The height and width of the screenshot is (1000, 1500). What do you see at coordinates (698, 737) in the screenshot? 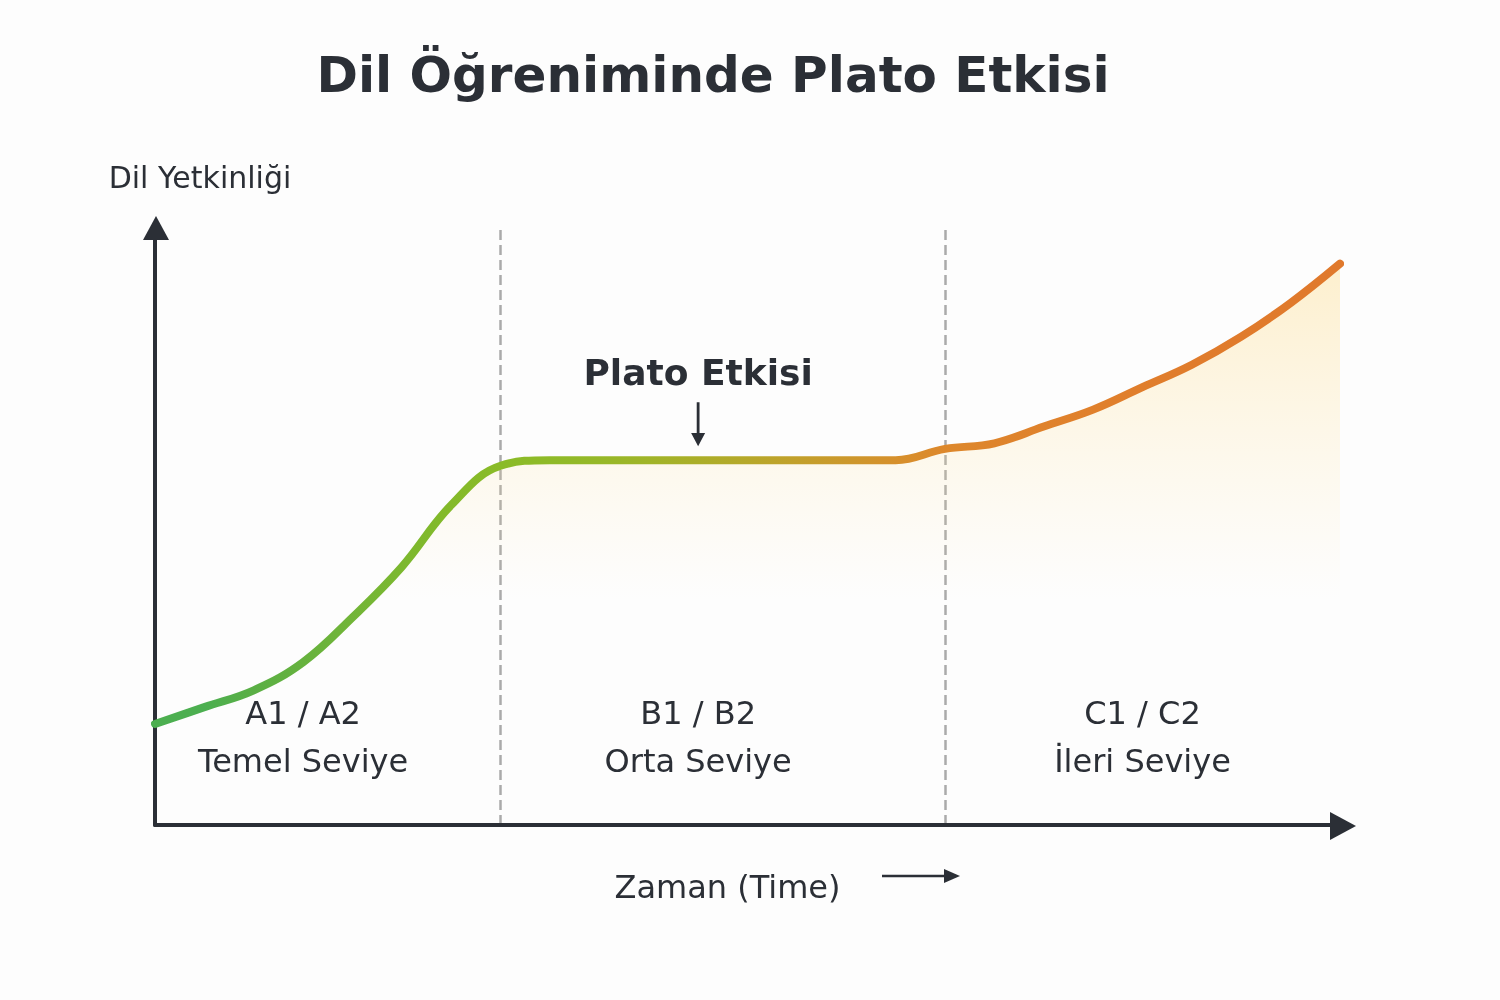
I see `x-tick-label: B1 / B2 Orta Seviye` at bounding box center [698, 737].